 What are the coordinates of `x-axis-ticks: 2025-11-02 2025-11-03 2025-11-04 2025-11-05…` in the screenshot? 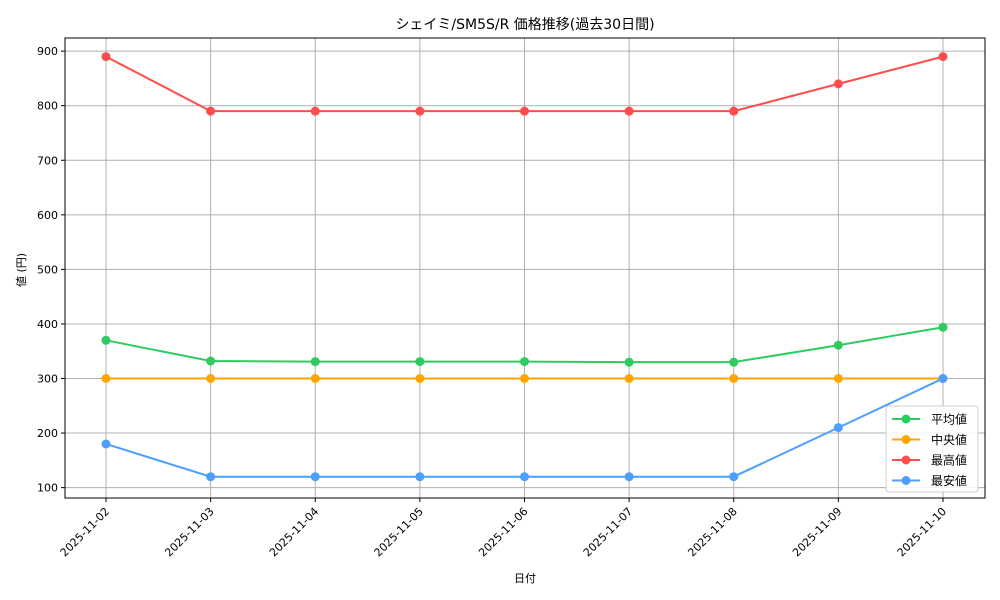 It's located at (503, 528).